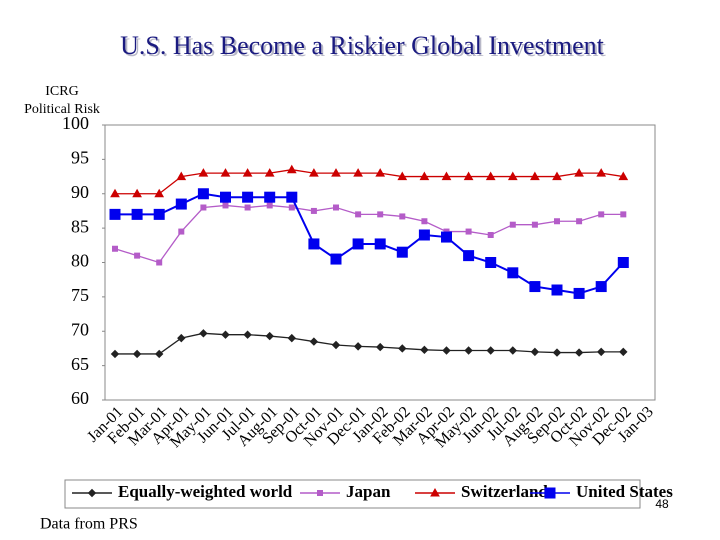 This screenshot has height=540, width=720. What do you see at coordinates (80, 398) in the screenshot?
I see `y-tick-label: 60` at bounding box center [80, 398].